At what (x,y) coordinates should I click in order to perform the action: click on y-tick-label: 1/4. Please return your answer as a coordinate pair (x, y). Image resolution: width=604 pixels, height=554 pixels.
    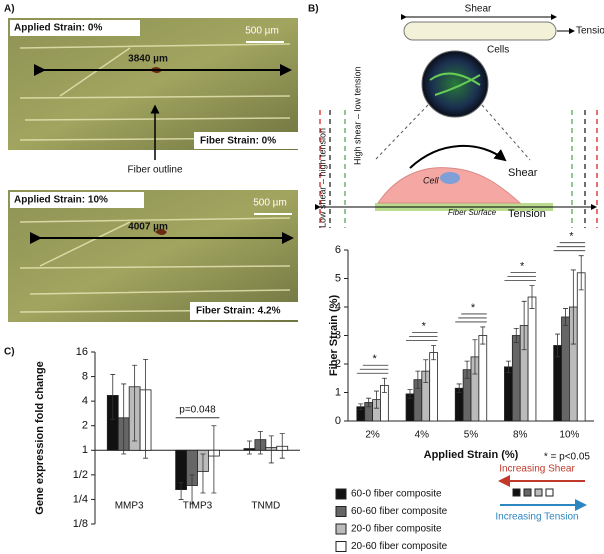
    Looking at the image, I should click on (80, 499).